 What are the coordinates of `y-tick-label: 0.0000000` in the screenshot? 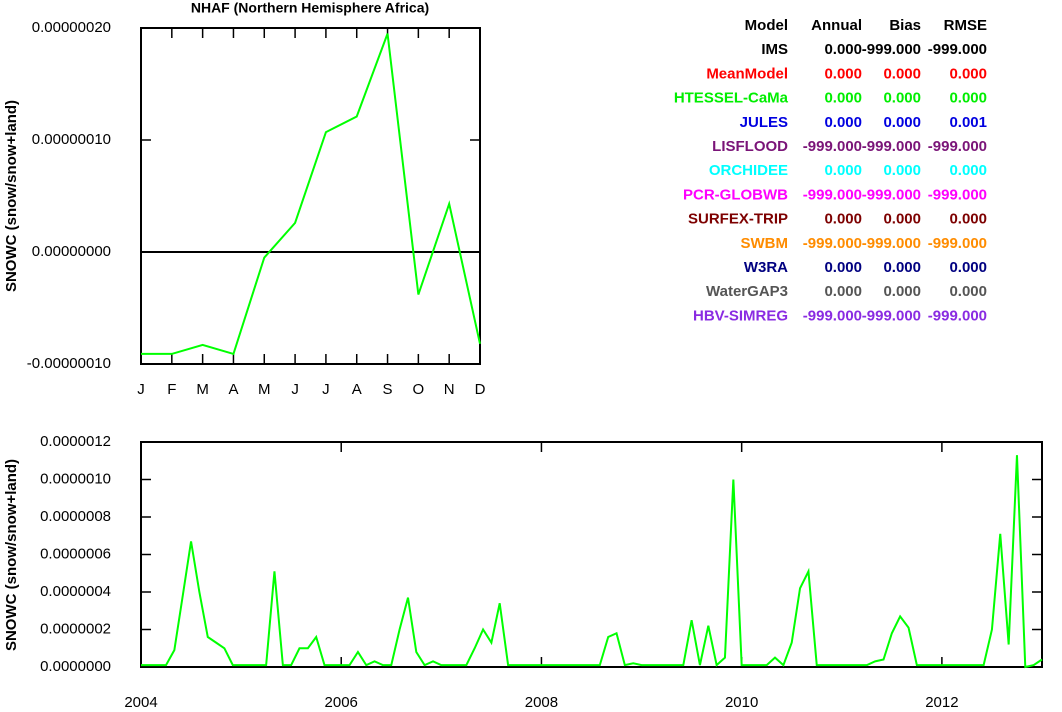 It's located at (75, 666).